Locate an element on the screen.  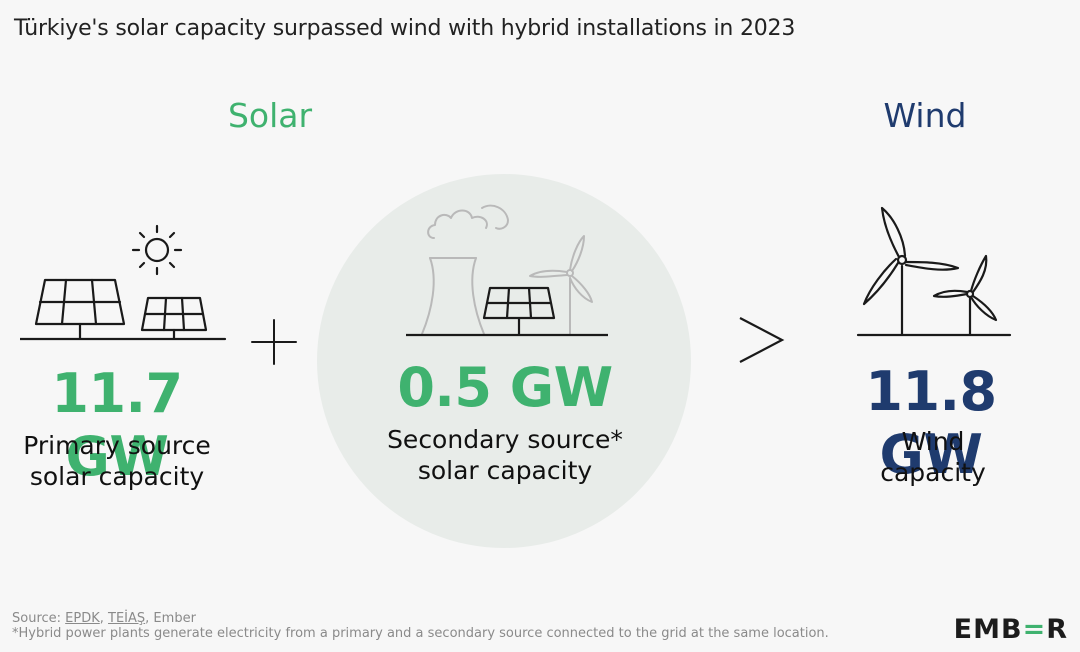
power-plant-icon is located at coordinates (507, 270).